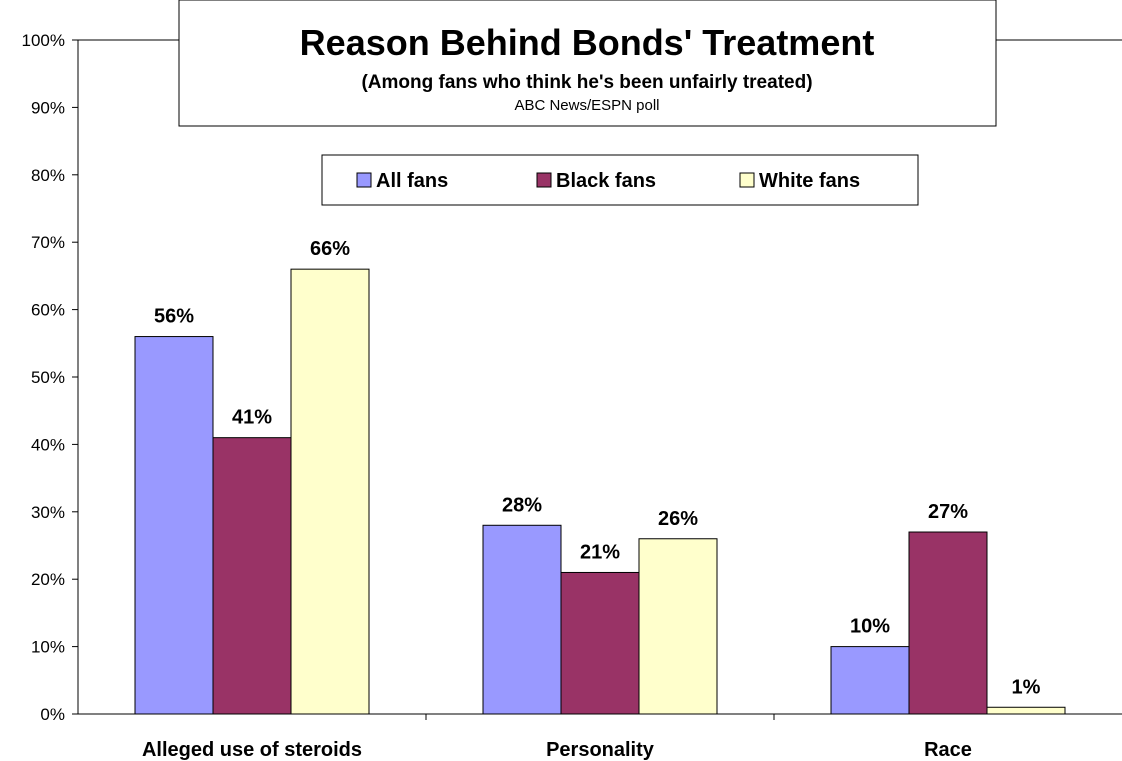 This screenshot has height=761, width=1122. Describe the element at coordinates (48, 310) in the screenshot. I see `y-tick-label: 60%` at that location.